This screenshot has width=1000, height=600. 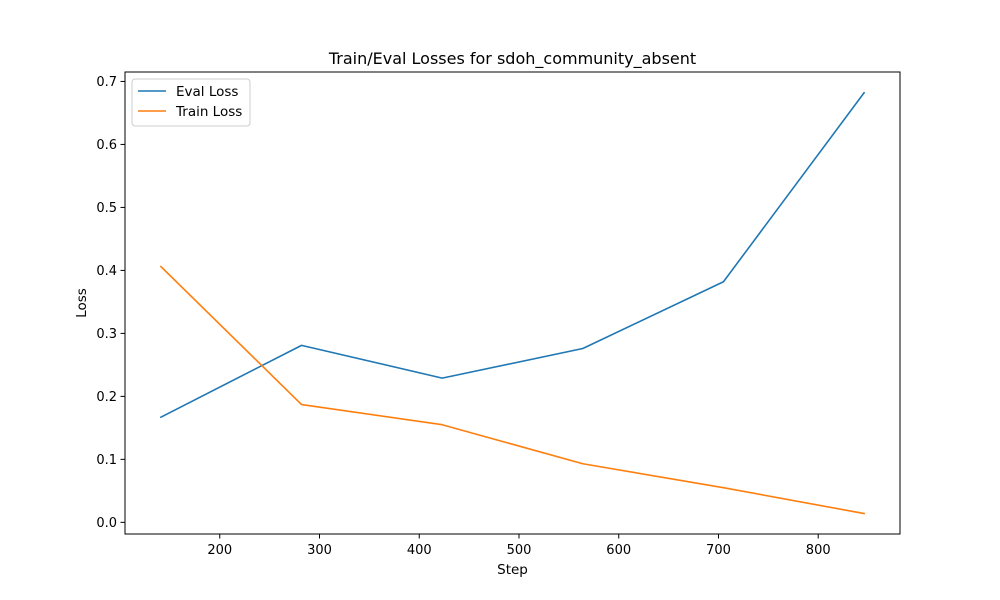 What do you see at coordinates (319, 550) in the screenshot?
I see `x-tick-label: 300` at bounding box center [319, 550].